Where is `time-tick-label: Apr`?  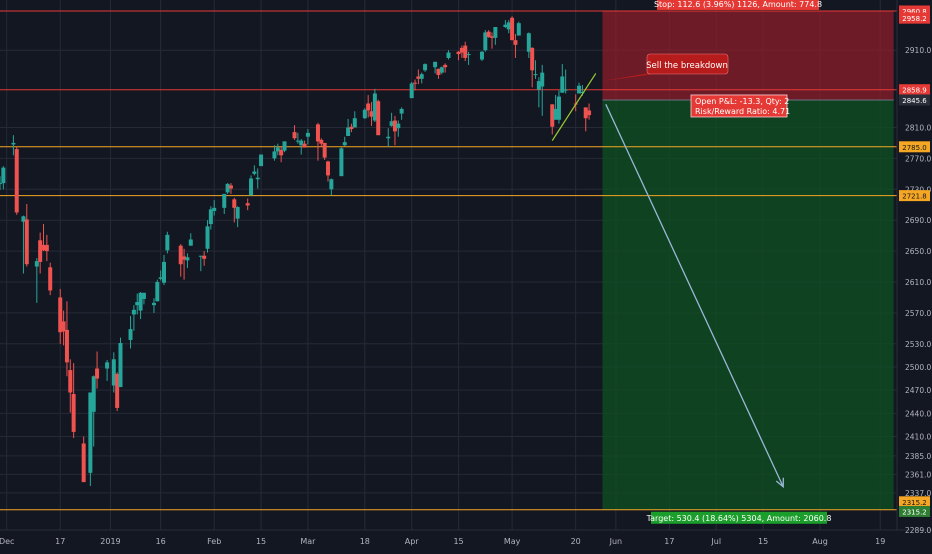
time-tick-label: Apr is located at coordinates (412, 541).